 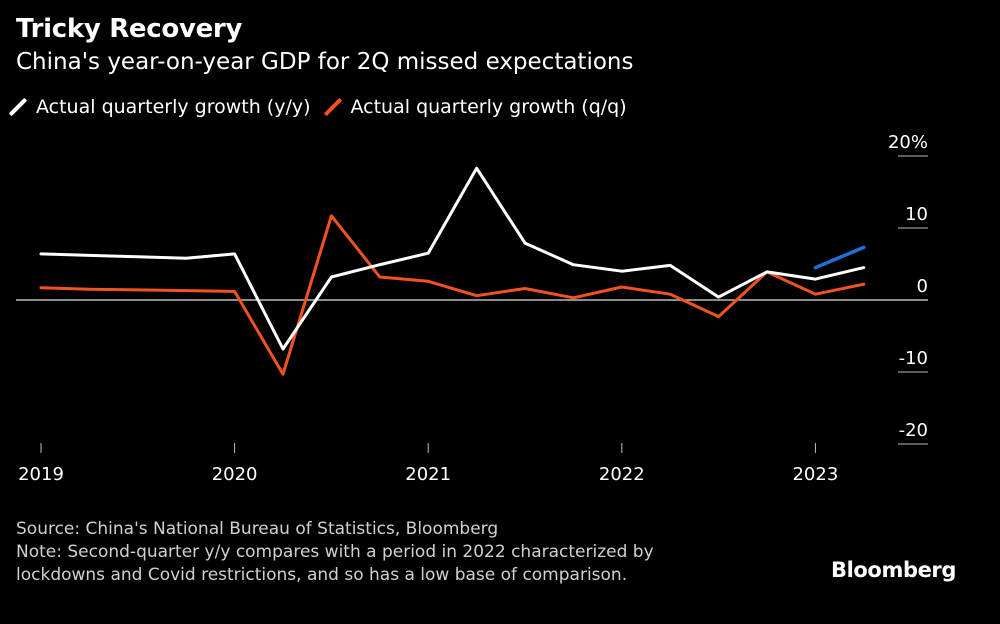 I want to click on chart-title: Tricky Recovery, so click(x=129, y=29).